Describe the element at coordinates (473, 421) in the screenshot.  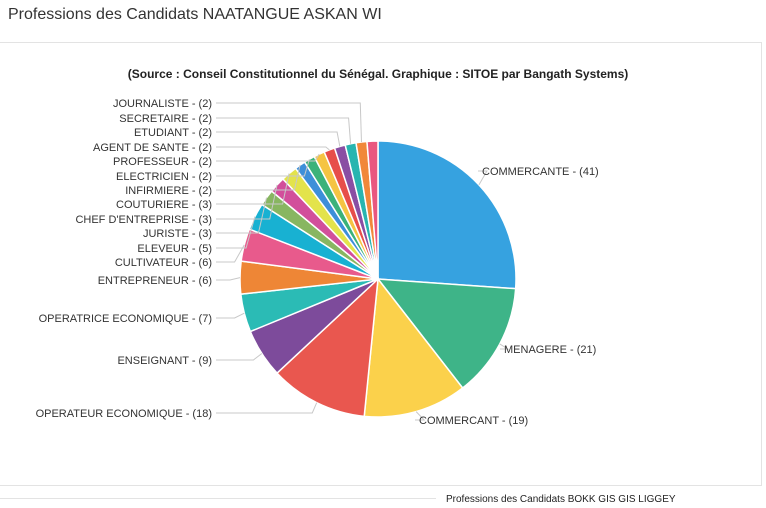
I see `slice-label: COMMERCANT - (19)` at that location.